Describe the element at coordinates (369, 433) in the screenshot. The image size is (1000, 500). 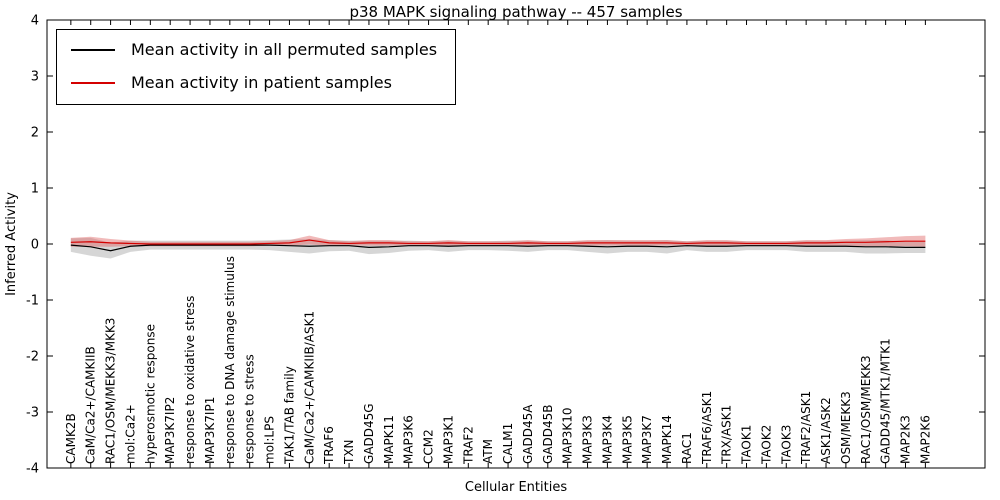
I see `x-tick-label: GADD45G` at that location.